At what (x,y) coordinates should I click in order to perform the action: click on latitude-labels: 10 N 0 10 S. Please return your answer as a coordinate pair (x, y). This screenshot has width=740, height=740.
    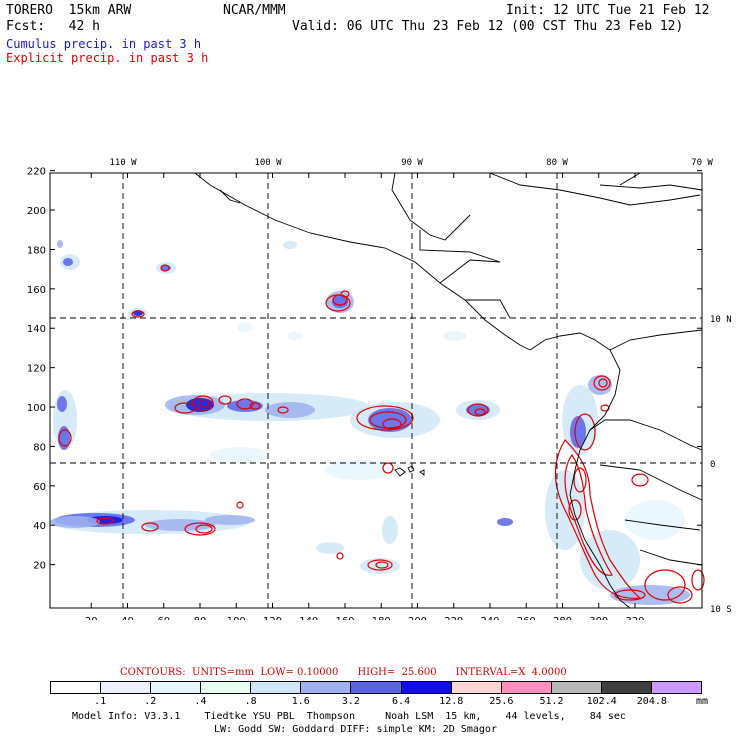
    Looking at the image, I should click on (721, 465).